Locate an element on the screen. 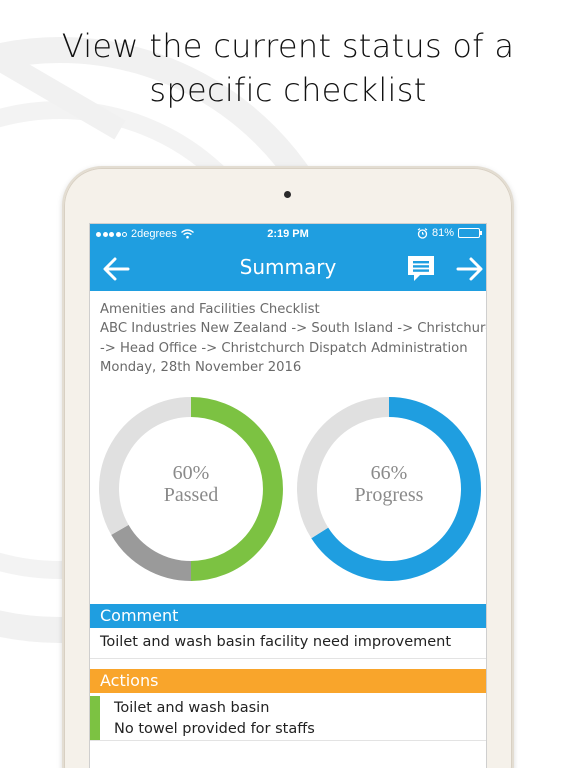  comment-header: Comment is located at coordinates (288, 616).